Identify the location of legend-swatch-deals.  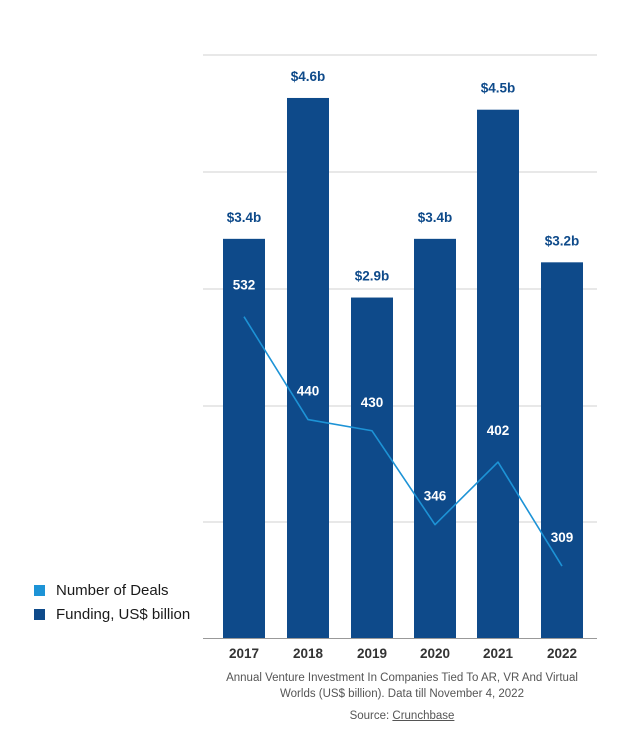
(39, 590).